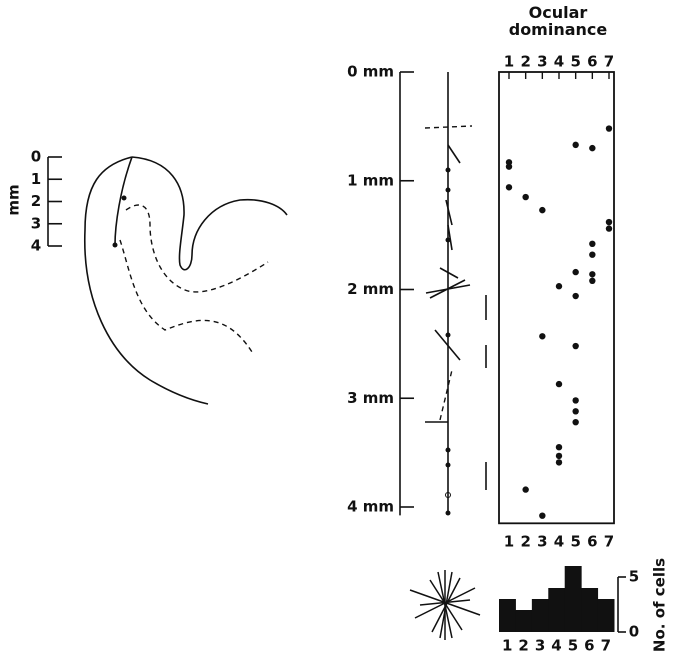  What do you see at coordinates (558, 21) in the screenshot?
I see `chart-title: Ocular dominance` at bounding box center [558, 21].